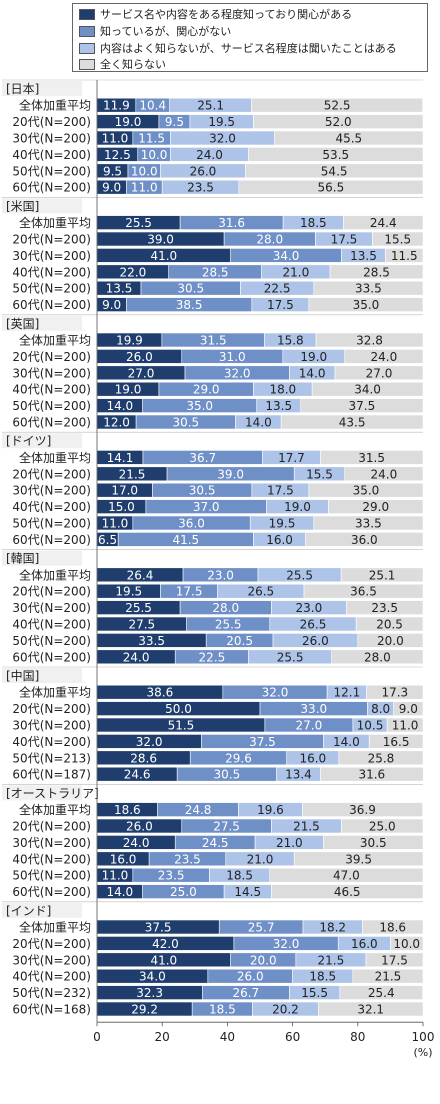 This screenshot has height=1104, width=440. What do you see at coordinates (313, 709) in the screenshot?
I see `data-label: 33.0` at bounding box center [313, 709].